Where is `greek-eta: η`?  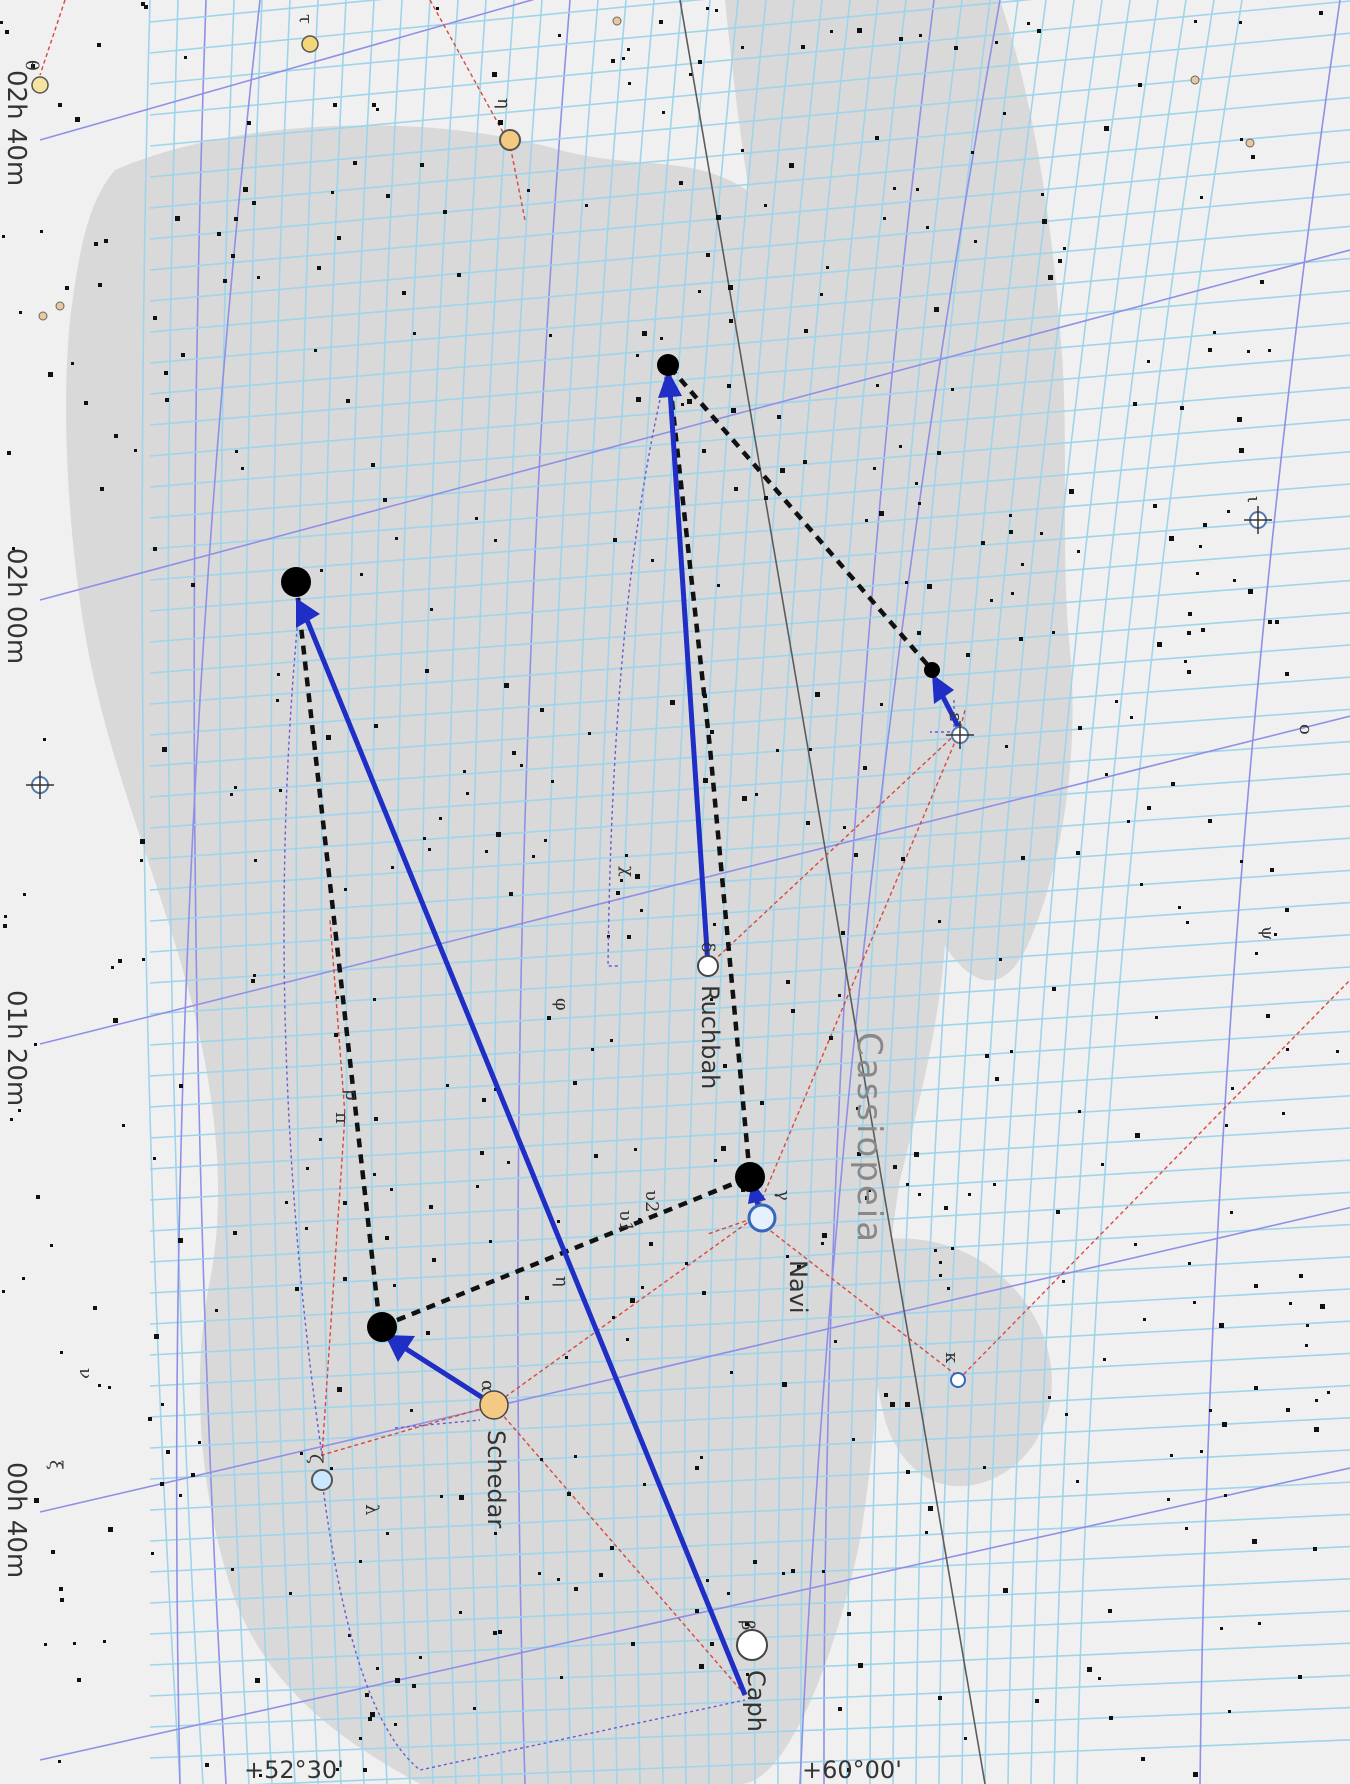
greek-eta: η is located at coordinates (503, 103).